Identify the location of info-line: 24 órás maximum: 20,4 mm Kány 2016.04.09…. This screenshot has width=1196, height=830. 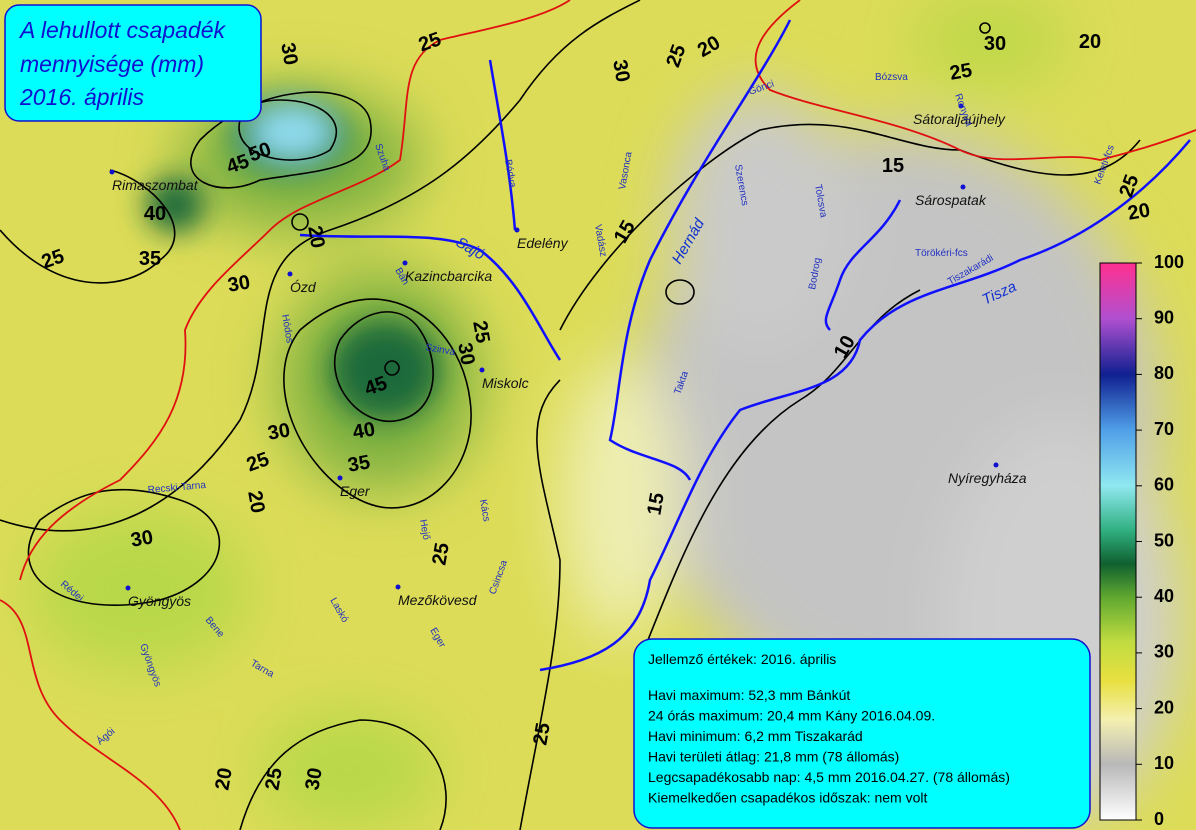
(791, 716).